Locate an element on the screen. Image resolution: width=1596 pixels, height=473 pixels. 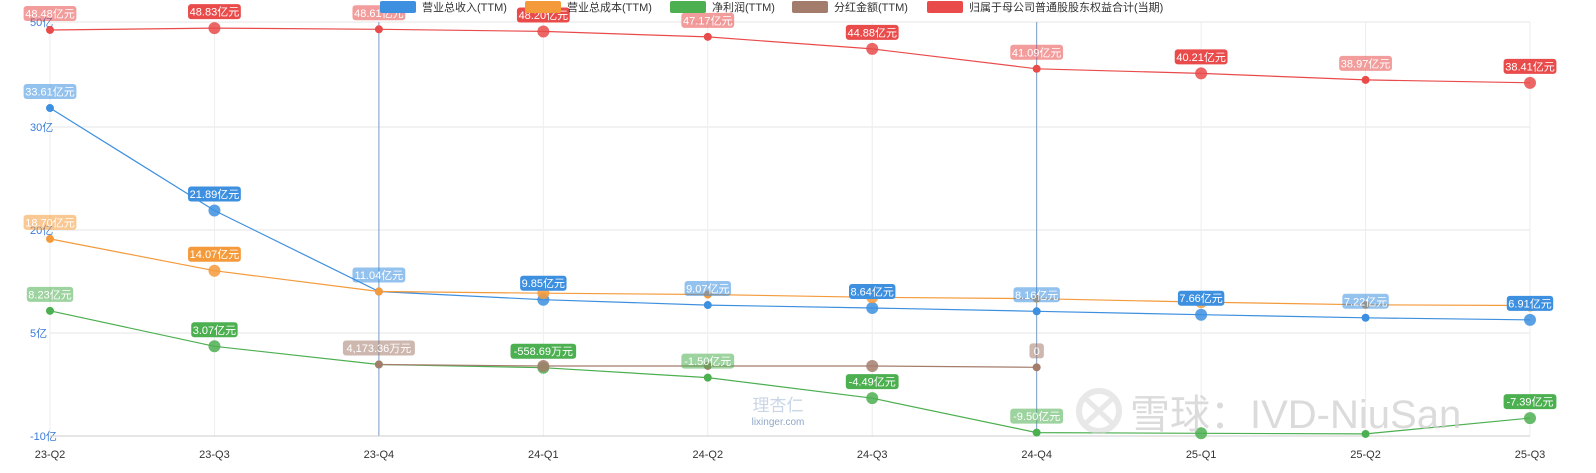
legend-item: 分红金额(TTM) is located at coordinates (850, 7).